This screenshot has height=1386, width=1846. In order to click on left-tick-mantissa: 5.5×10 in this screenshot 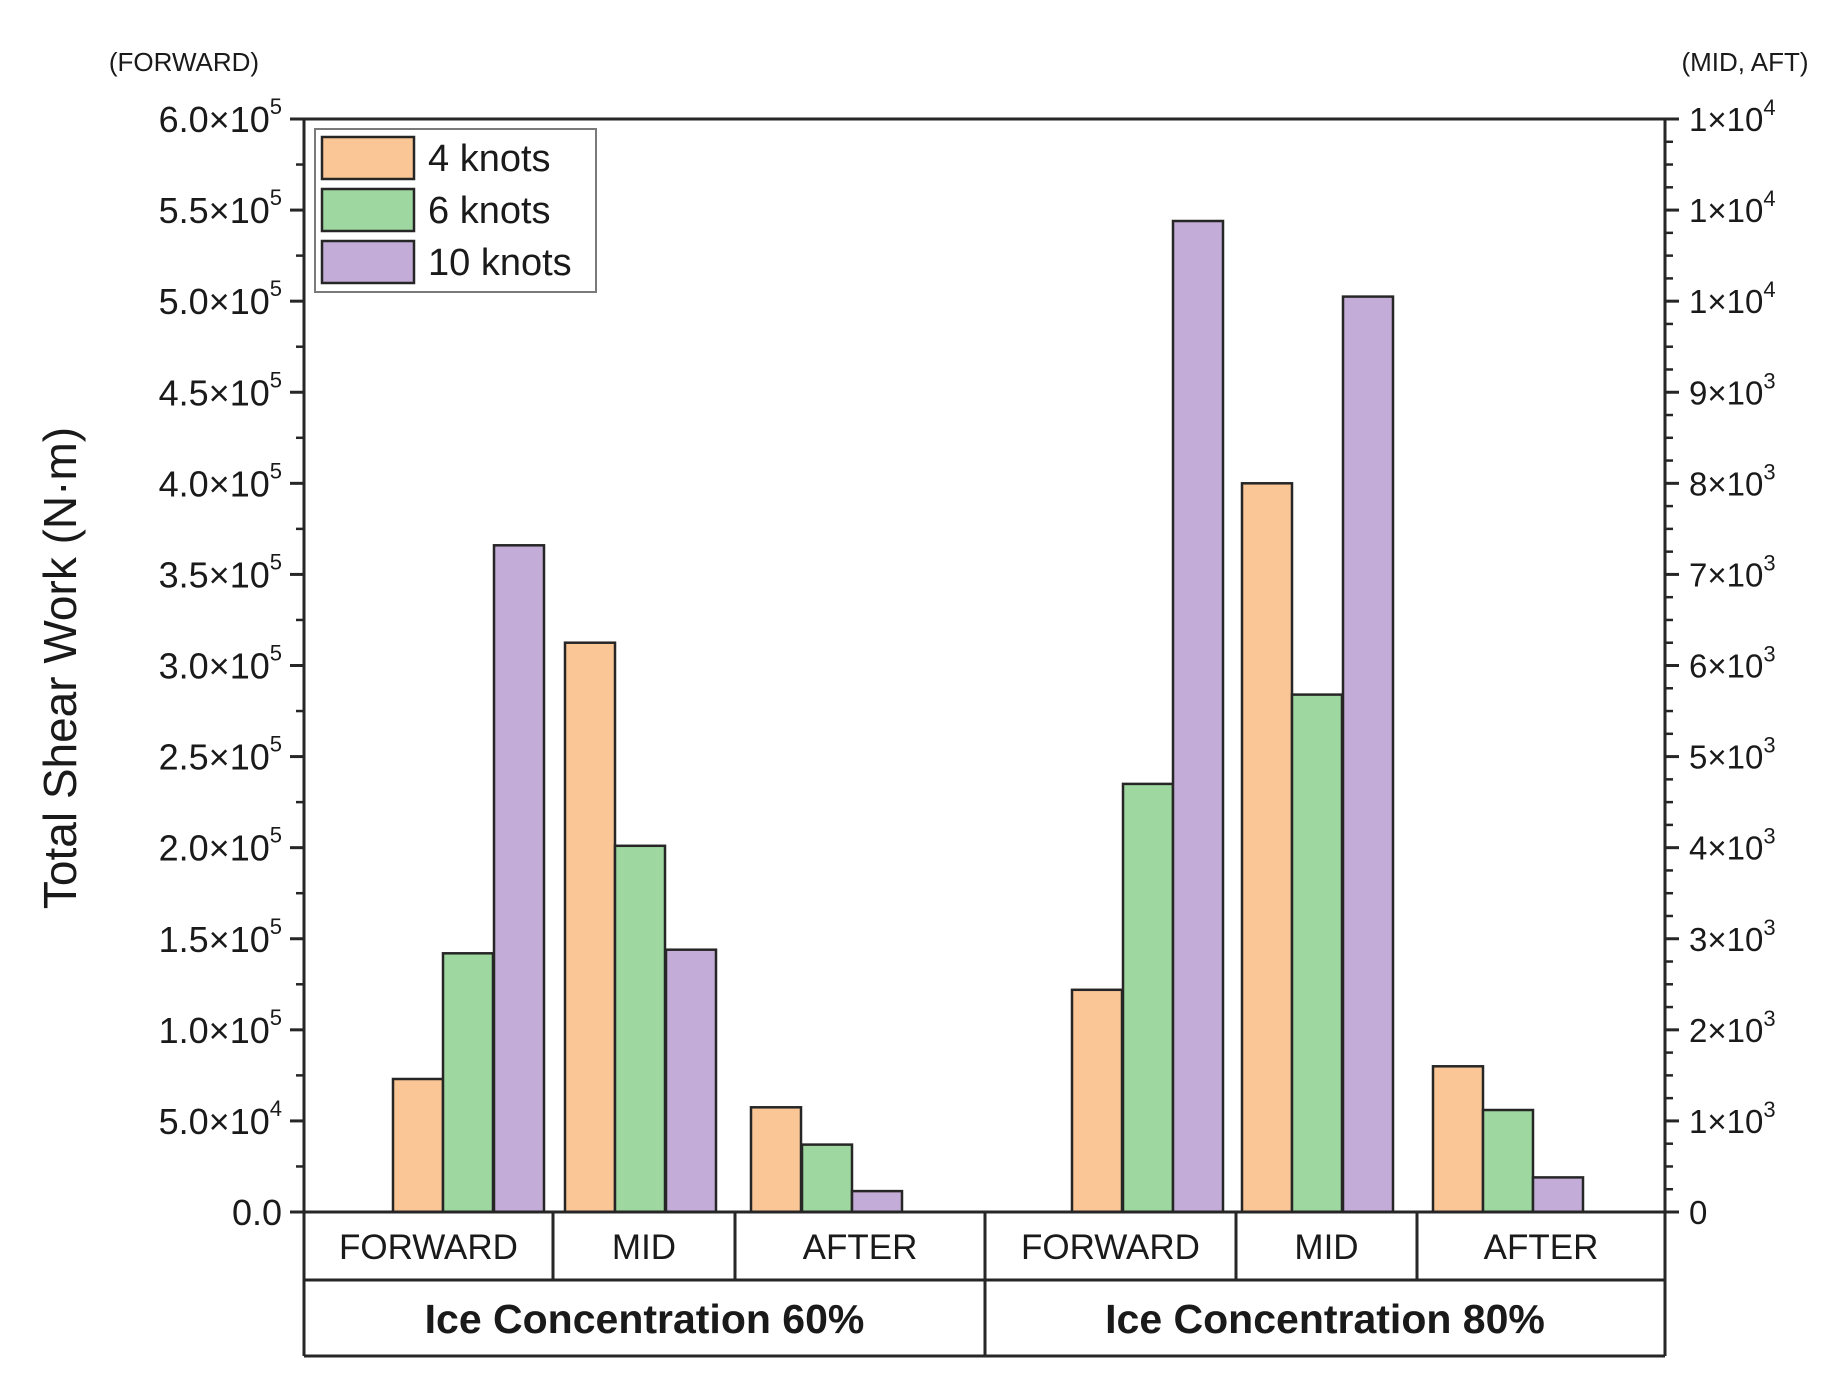, I will do `click(214, 210)`.